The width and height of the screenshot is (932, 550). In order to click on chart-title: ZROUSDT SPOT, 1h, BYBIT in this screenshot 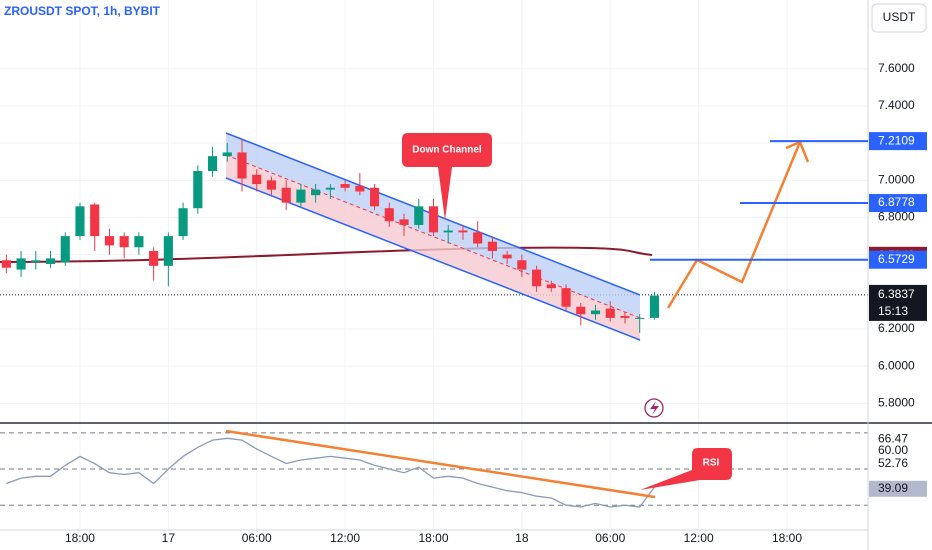, I will do `click(82, 11)`.